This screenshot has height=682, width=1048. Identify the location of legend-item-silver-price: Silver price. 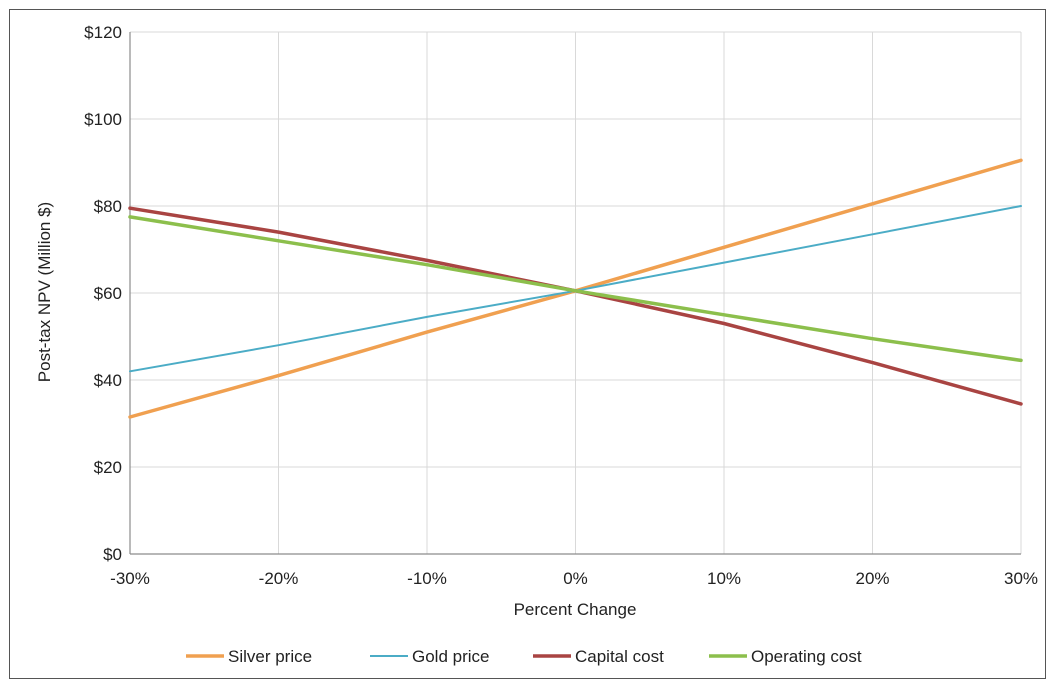
(249, 656).